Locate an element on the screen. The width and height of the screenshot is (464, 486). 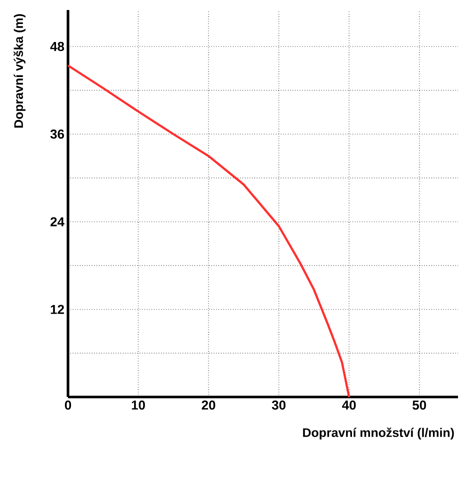
x-tick-label: 20 is located at coordinates (209, 405).